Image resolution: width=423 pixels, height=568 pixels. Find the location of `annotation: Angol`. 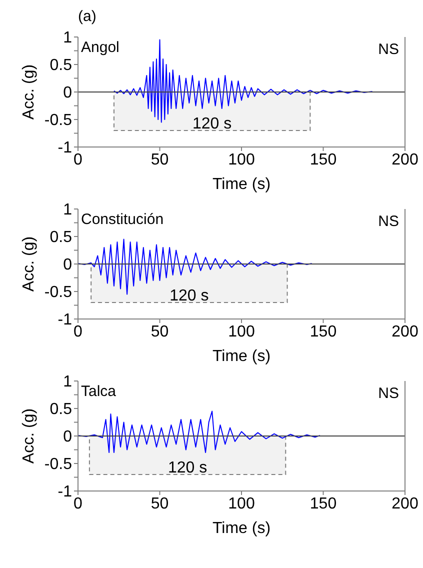

annotation: Angol is located at coordinates (100, 47).